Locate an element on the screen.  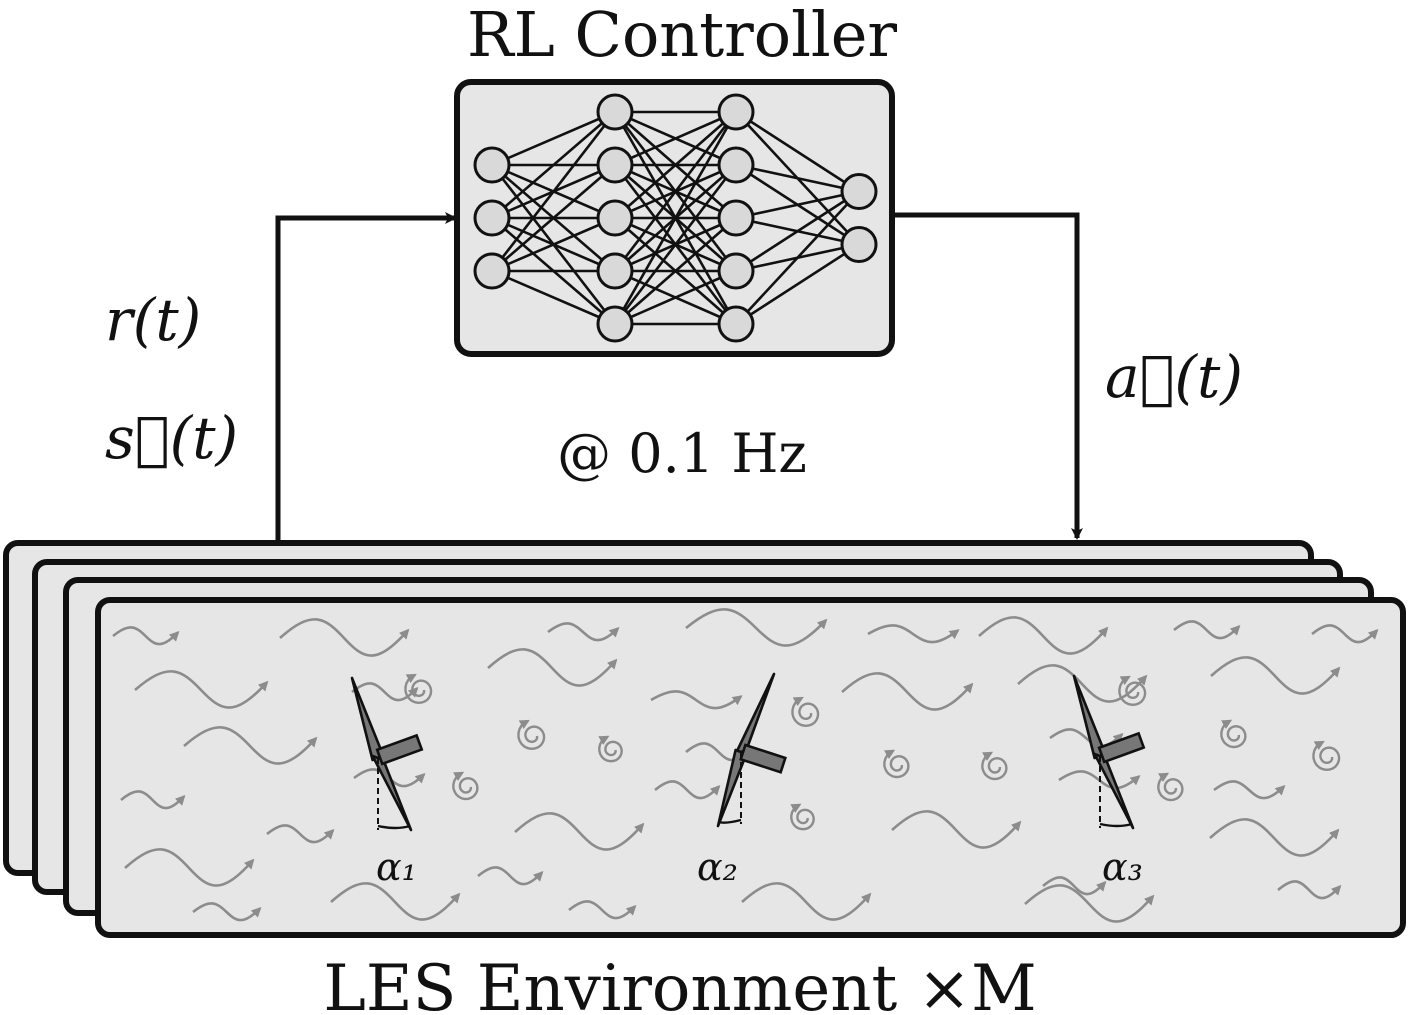
turbine-row is located at coordinates (748, 752).